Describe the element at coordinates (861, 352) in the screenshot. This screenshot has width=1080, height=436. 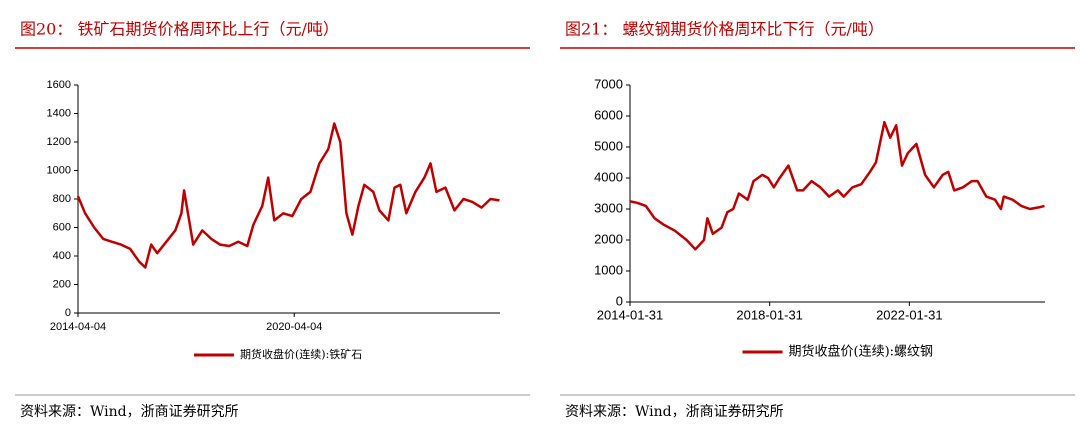
I see `legend-label: 期货收盘价(连续):螺纹钢` at that location.